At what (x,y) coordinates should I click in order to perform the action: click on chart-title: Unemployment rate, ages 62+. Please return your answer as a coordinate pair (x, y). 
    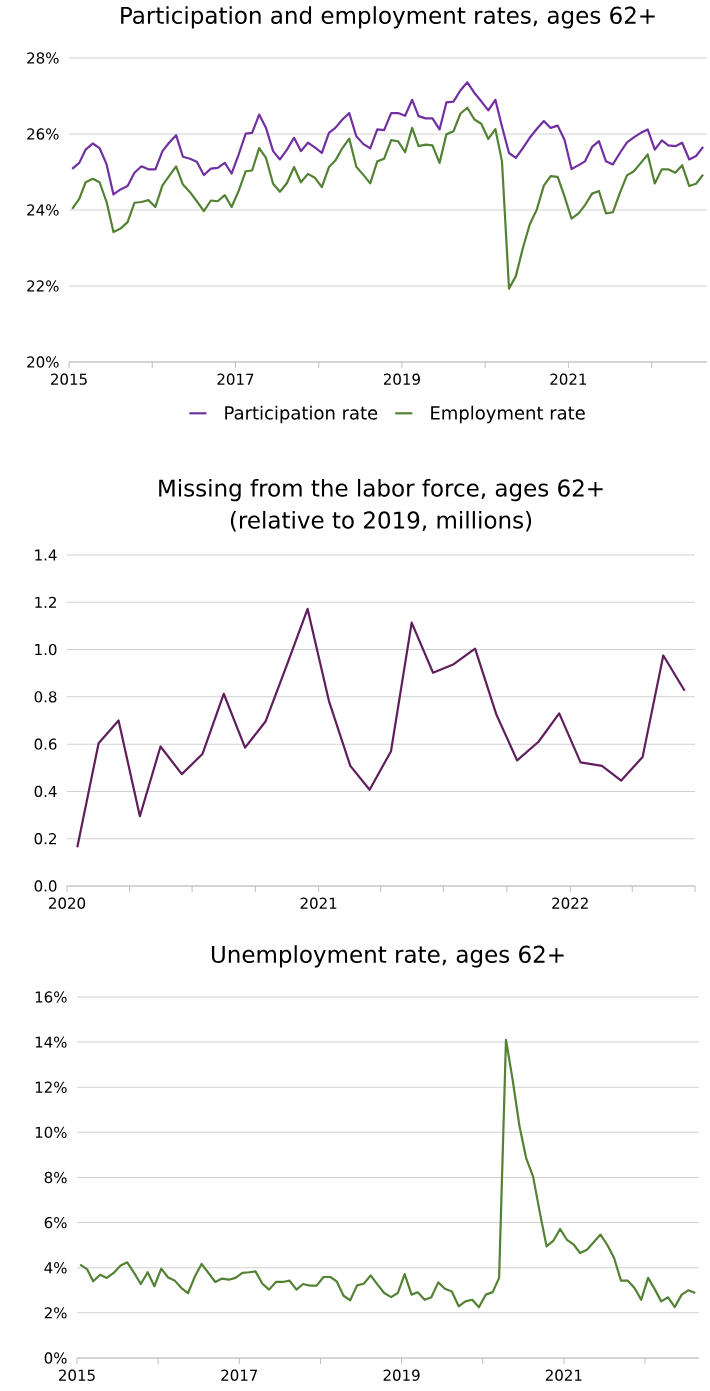
    Looking at the image, I should click on (387, 956).